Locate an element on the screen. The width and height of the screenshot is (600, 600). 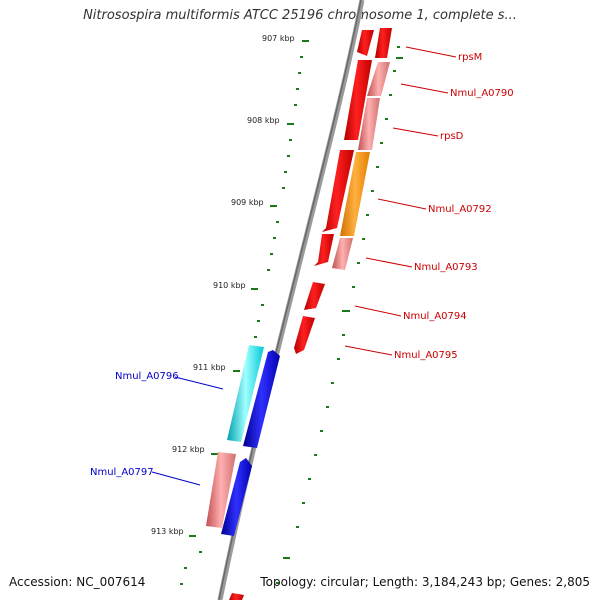
gene-label: Nmul_A0793 is located at coordinates (446, 267).